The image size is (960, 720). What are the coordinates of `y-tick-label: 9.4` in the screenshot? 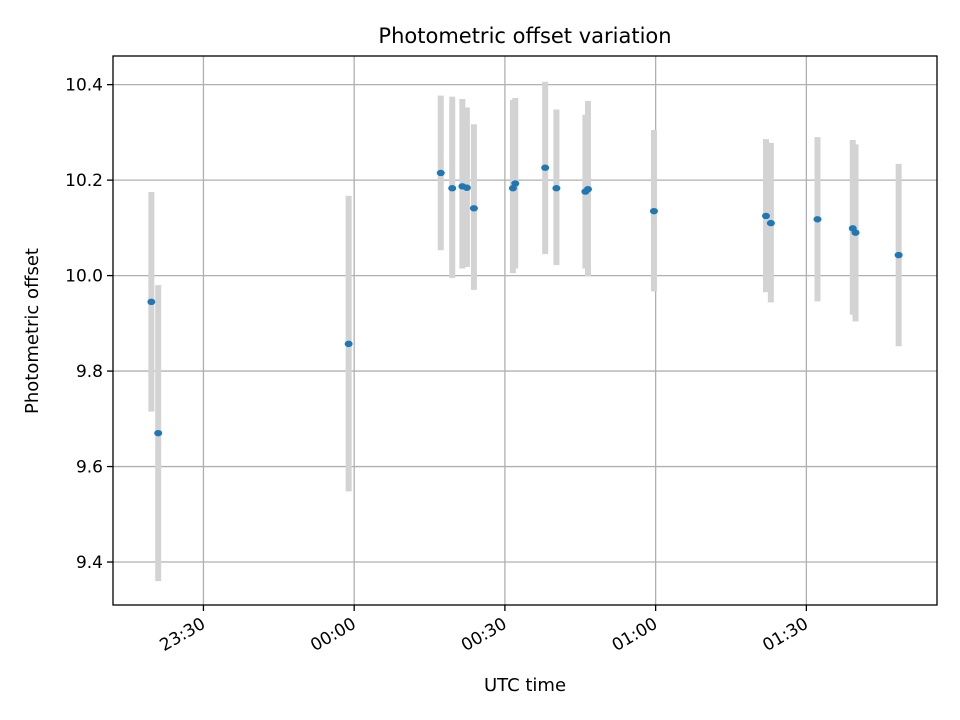 It's located at (89, 563).